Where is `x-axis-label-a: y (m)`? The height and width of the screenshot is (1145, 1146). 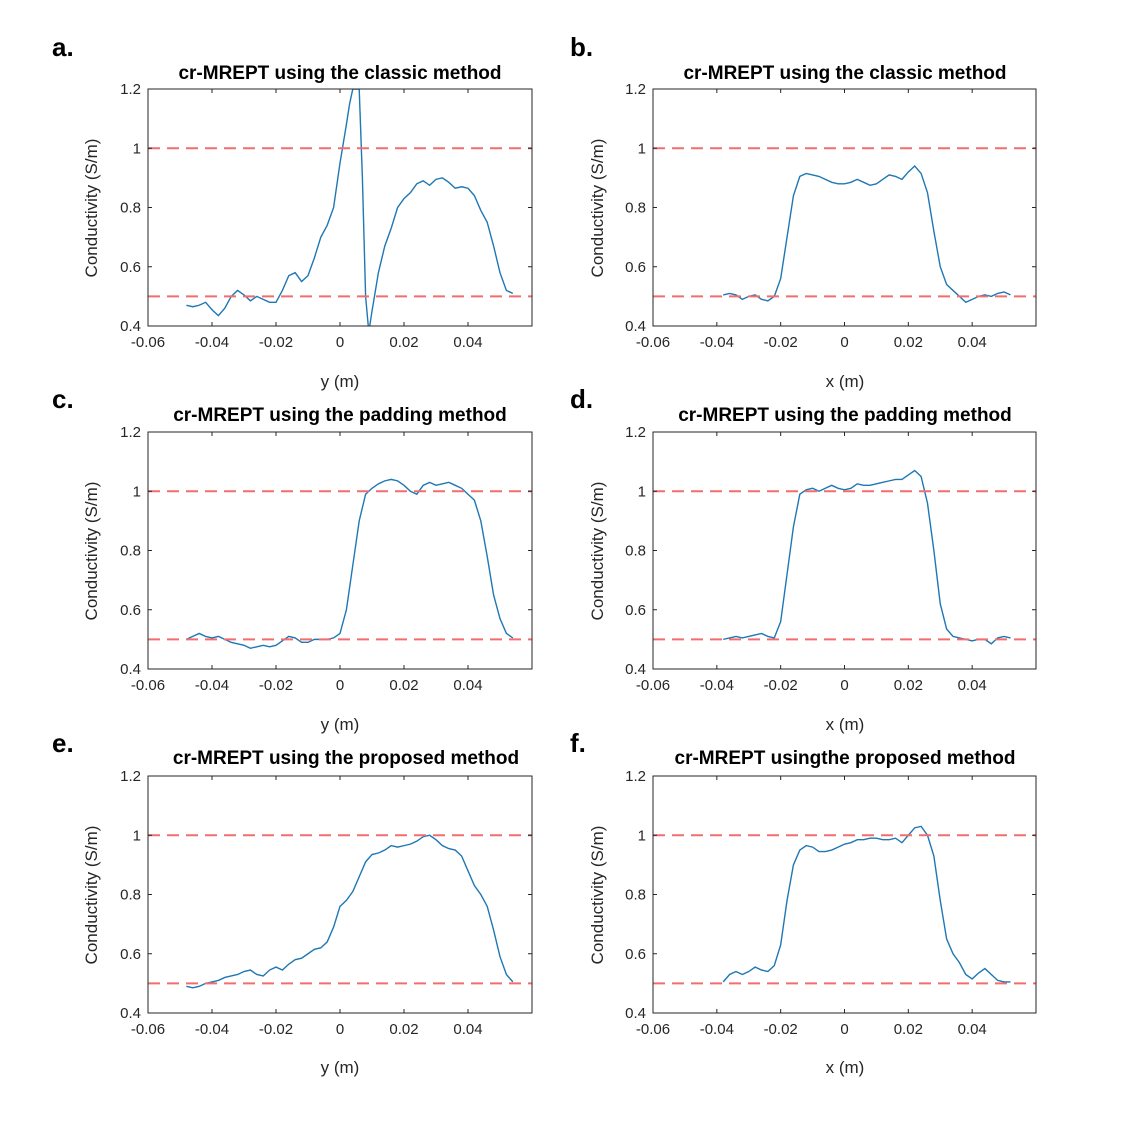 x-axis-label-a: y (m) is located at coordinates (340, 381).